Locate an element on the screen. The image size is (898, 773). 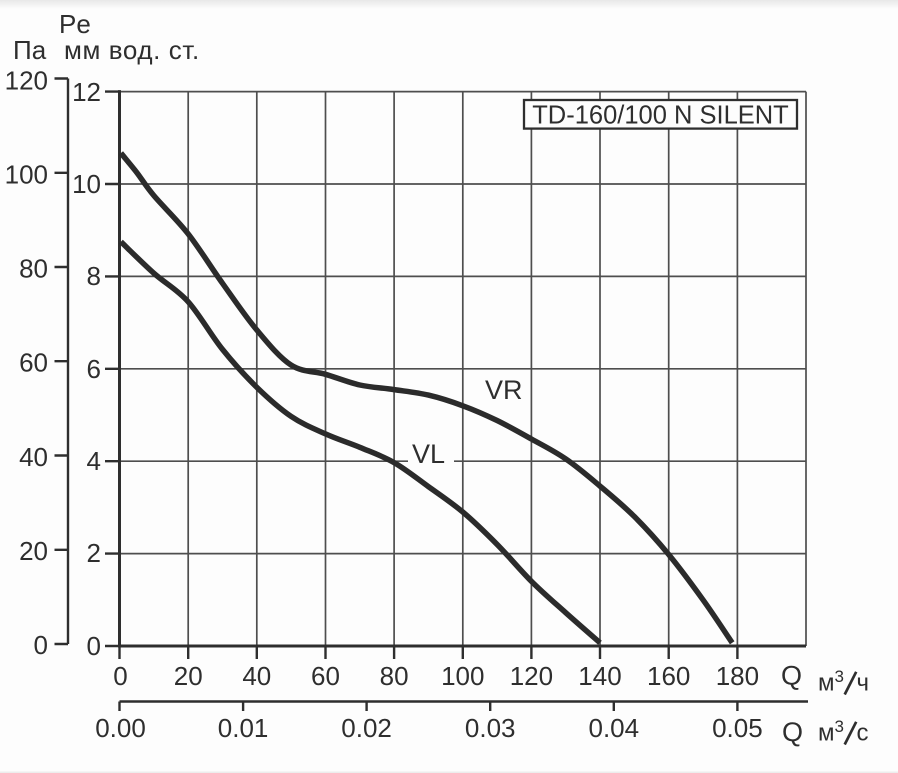
svg-text: 0.01 is located at coordinates (243, 728).